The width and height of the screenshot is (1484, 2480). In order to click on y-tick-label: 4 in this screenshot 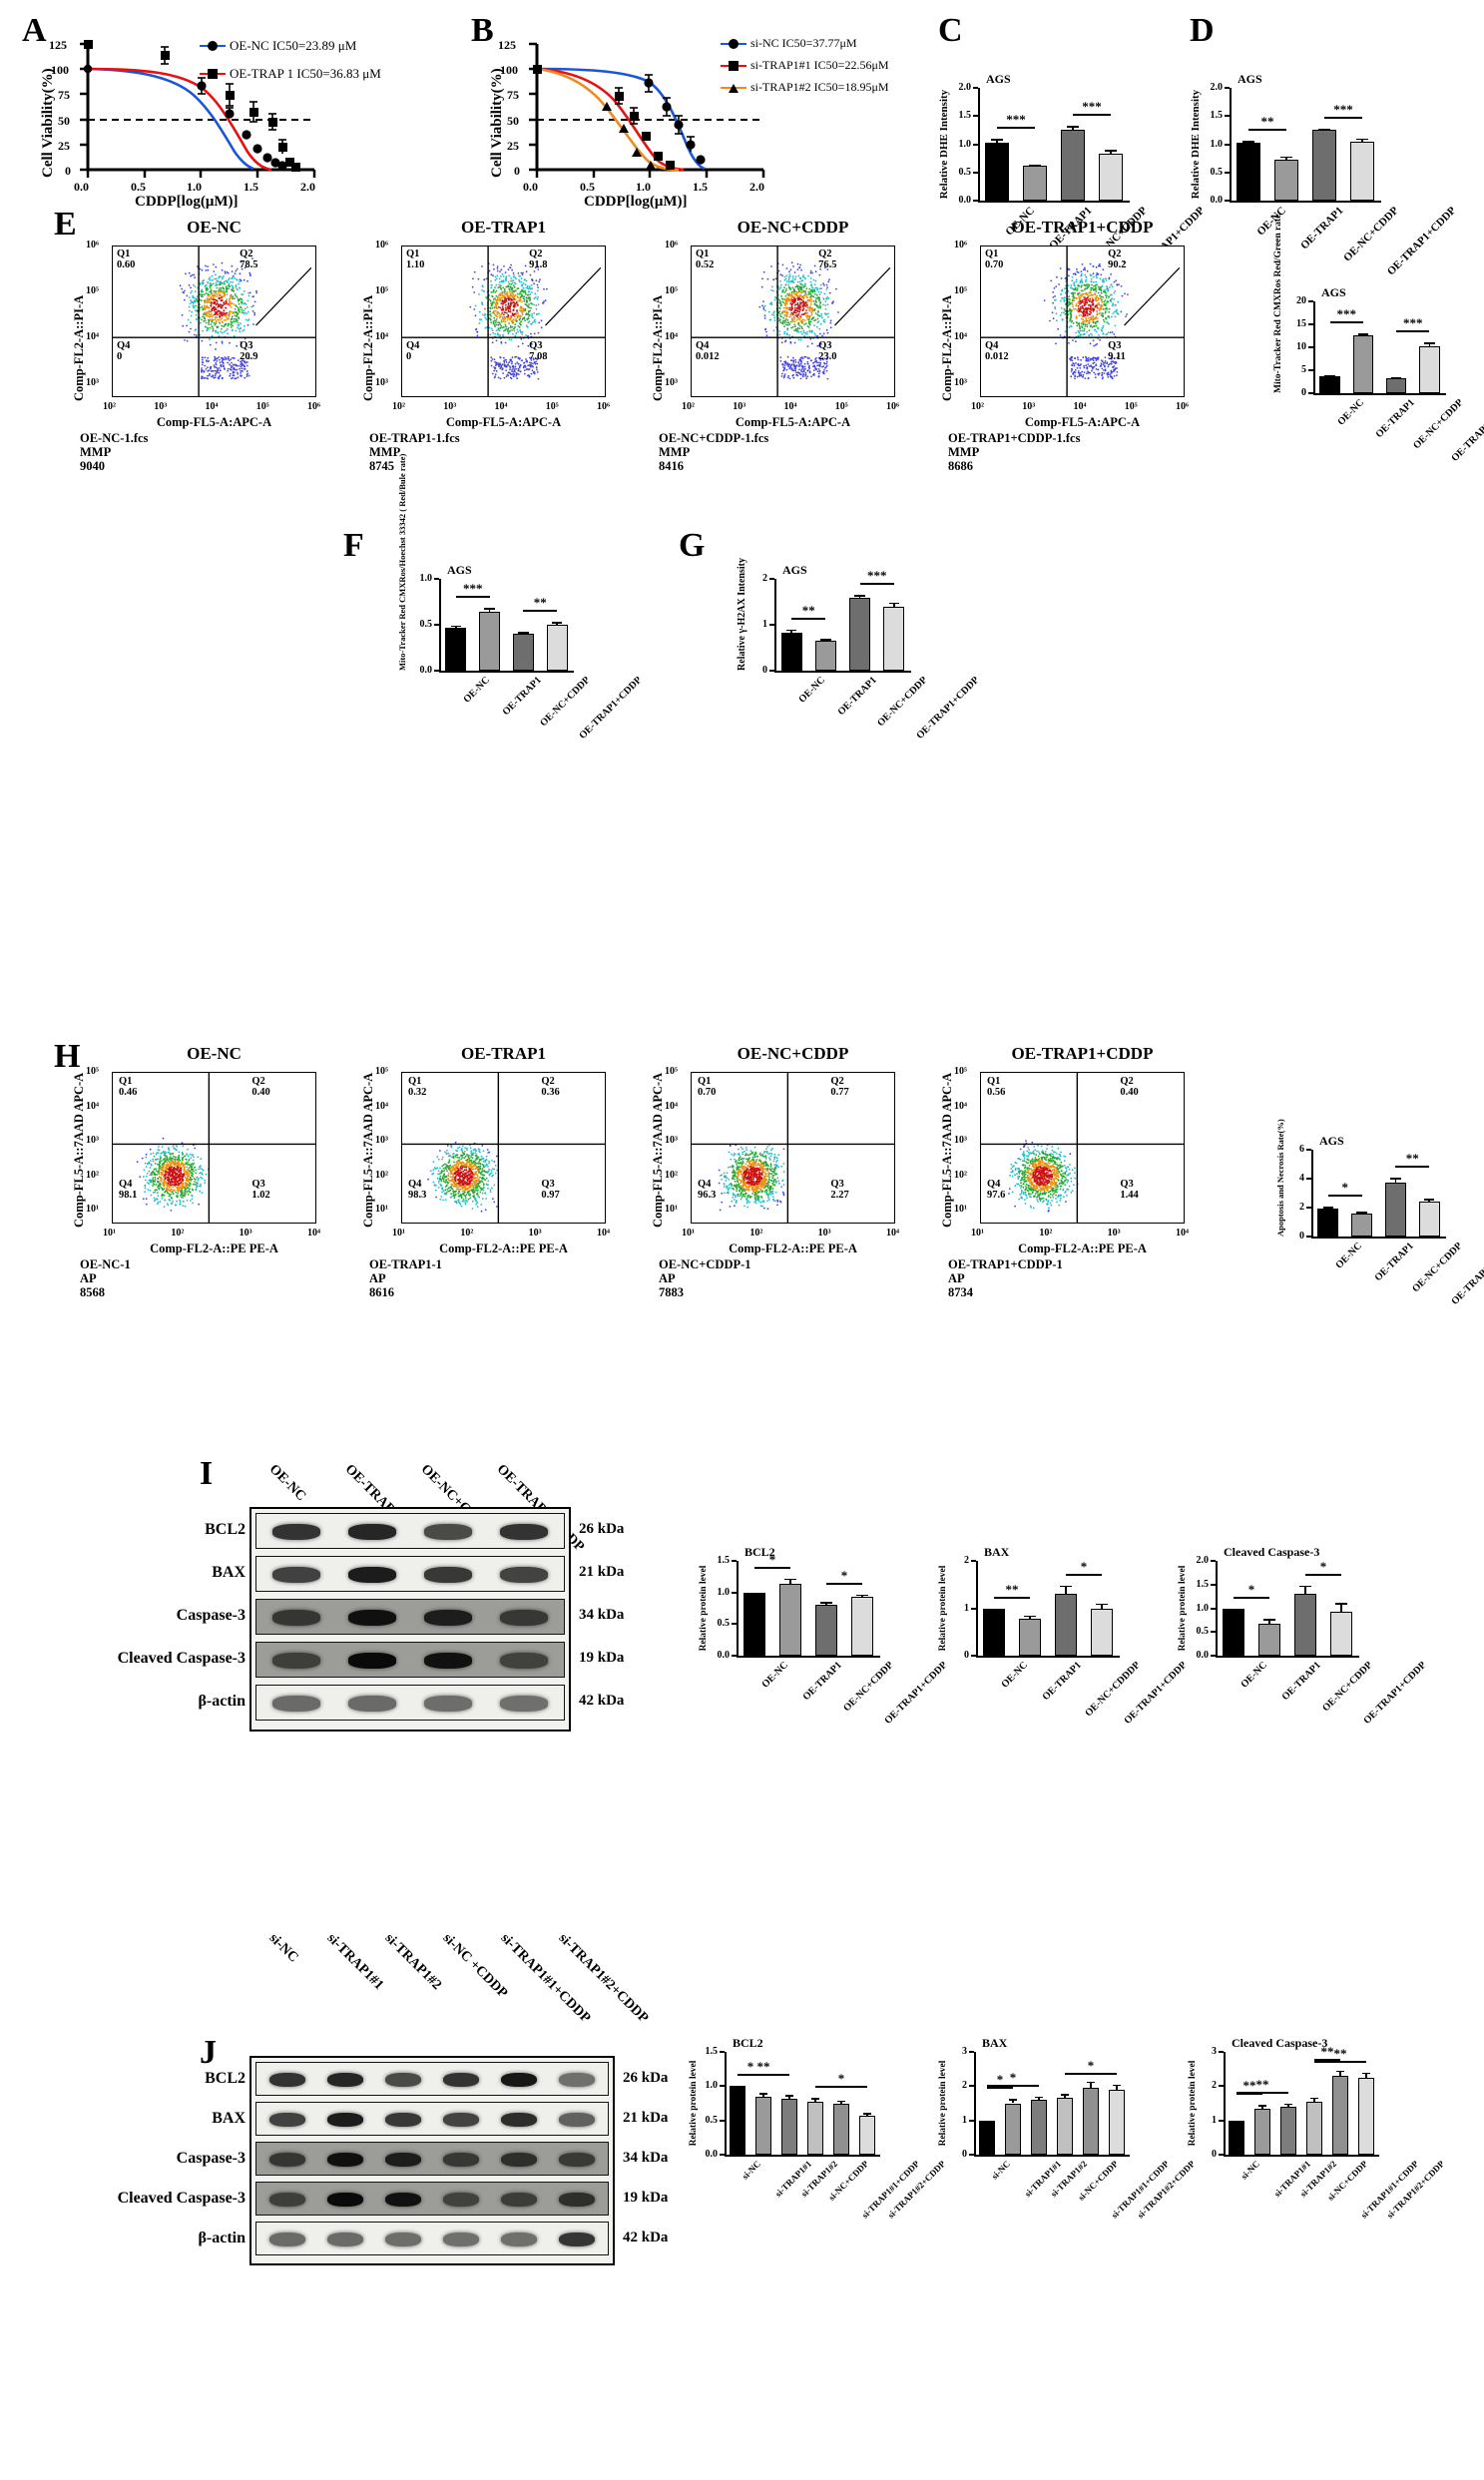, I will do `click(1301, 1178)`.